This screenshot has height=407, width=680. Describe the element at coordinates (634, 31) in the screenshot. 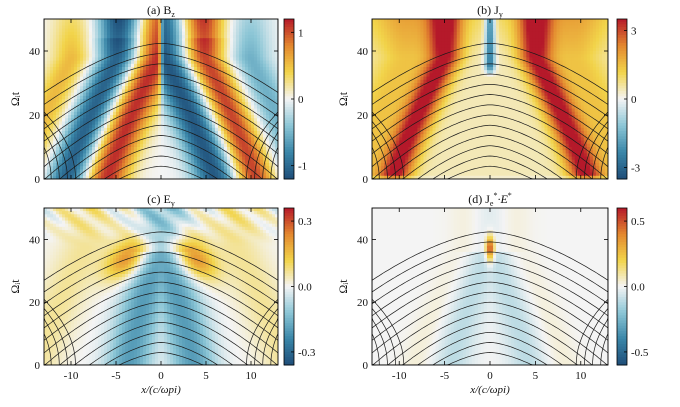

I see `colorbar-tick-label: 3` at that location.